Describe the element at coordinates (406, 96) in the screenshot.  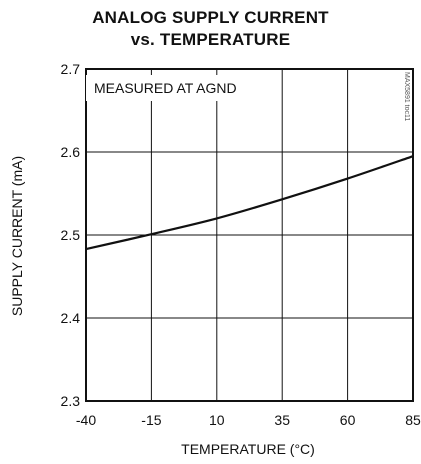
I see `side-code: MAX5891 toc11` at that location.